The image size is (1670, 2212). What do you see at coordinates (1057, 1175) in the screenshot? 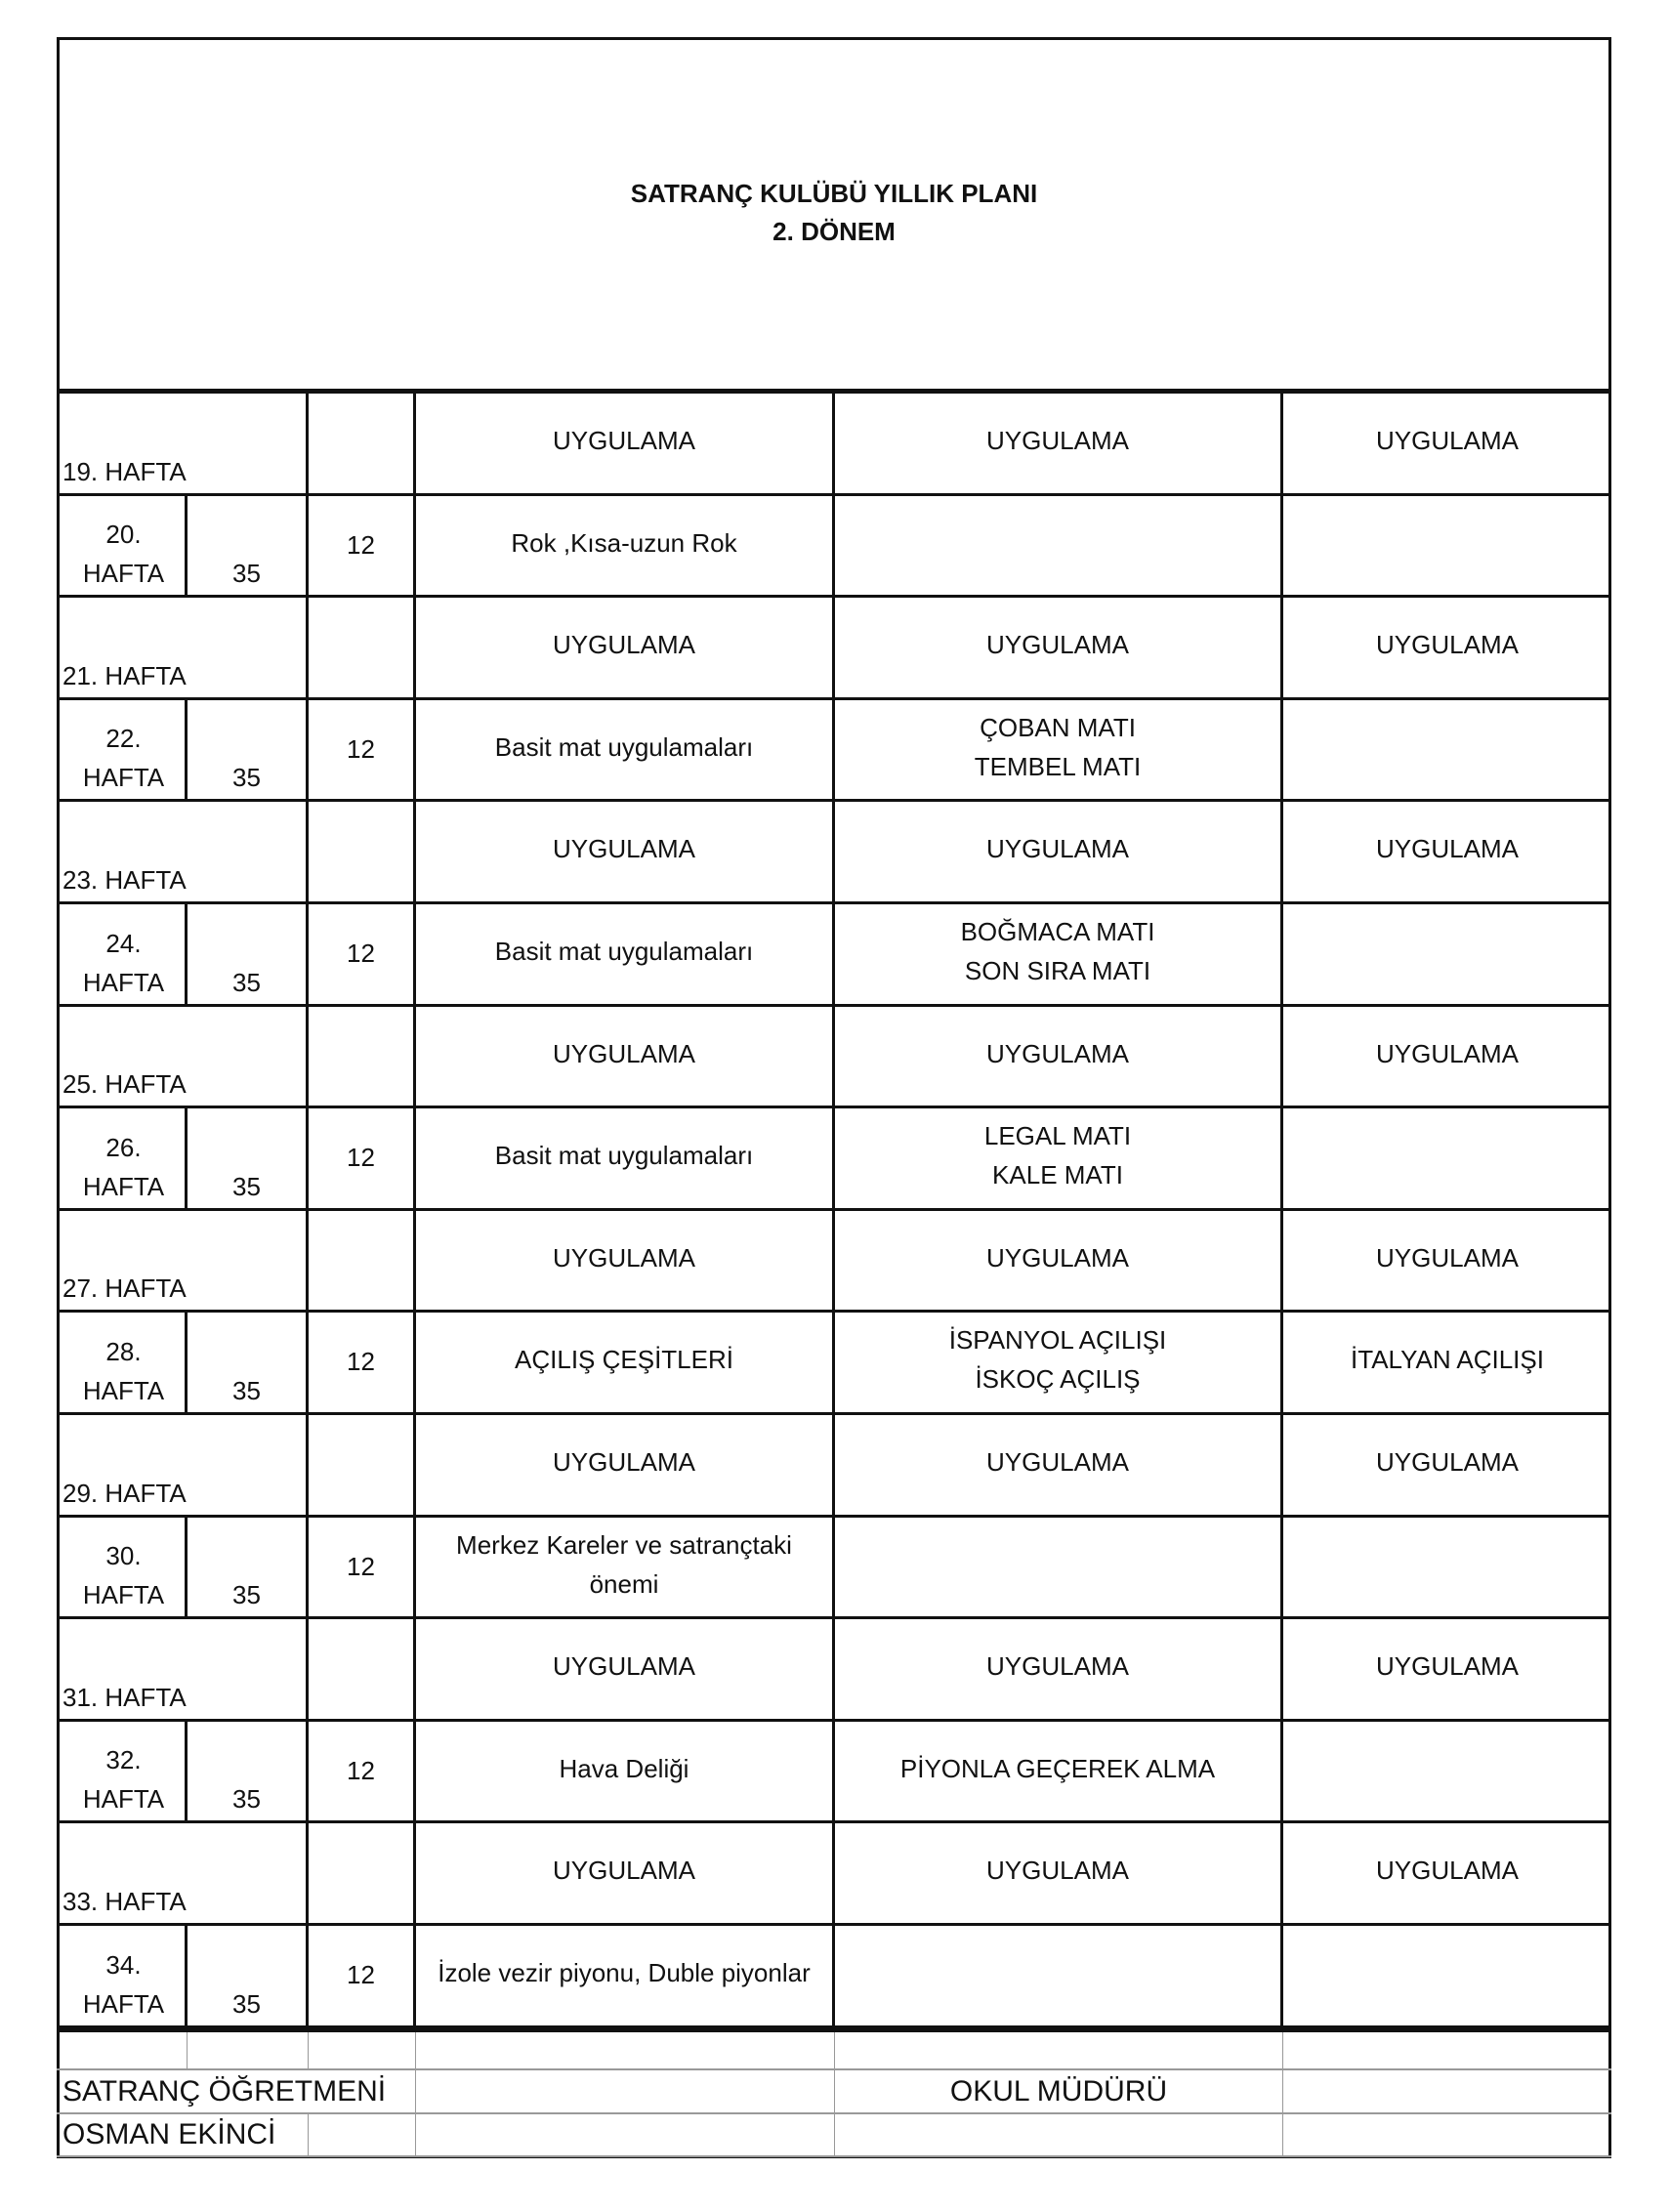
I see `cell-text: KALE MATI` at bounding box center [1057, 1175].